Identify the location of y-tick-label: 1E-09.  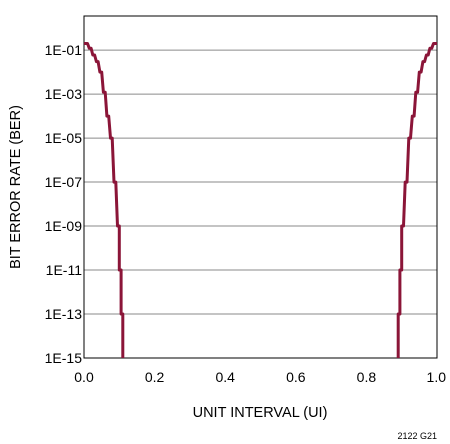
(64, 226).